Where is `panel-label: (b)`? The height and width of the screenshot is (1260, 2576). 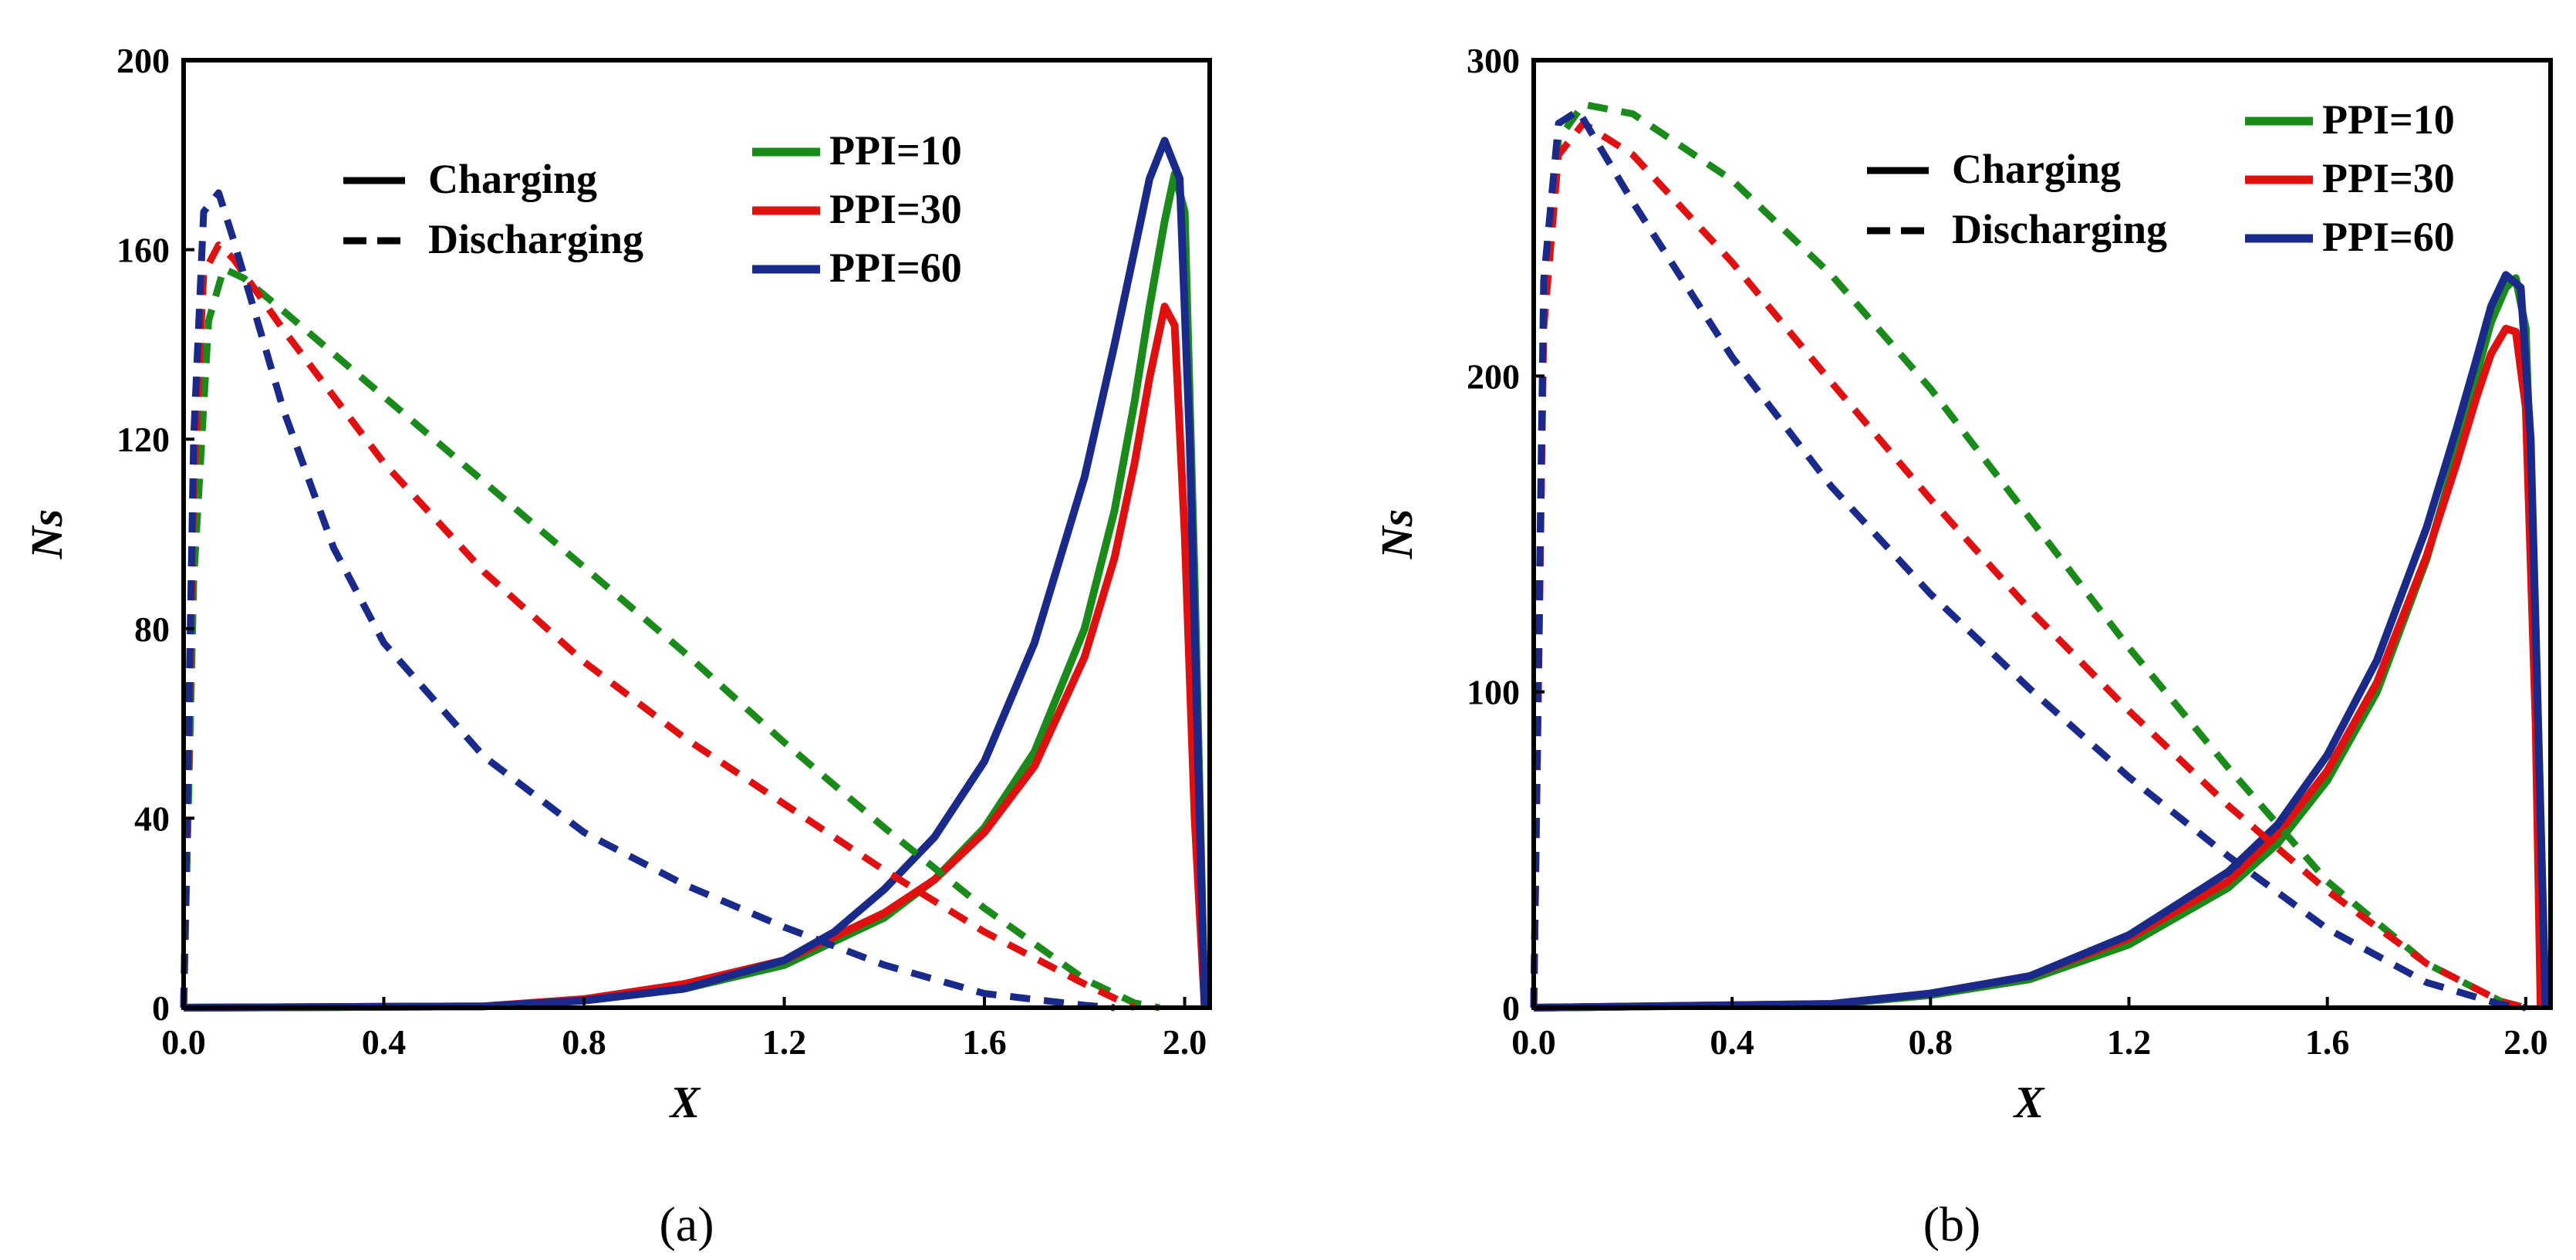
panel-label: (b) is located at coordinates (1952, 1225).